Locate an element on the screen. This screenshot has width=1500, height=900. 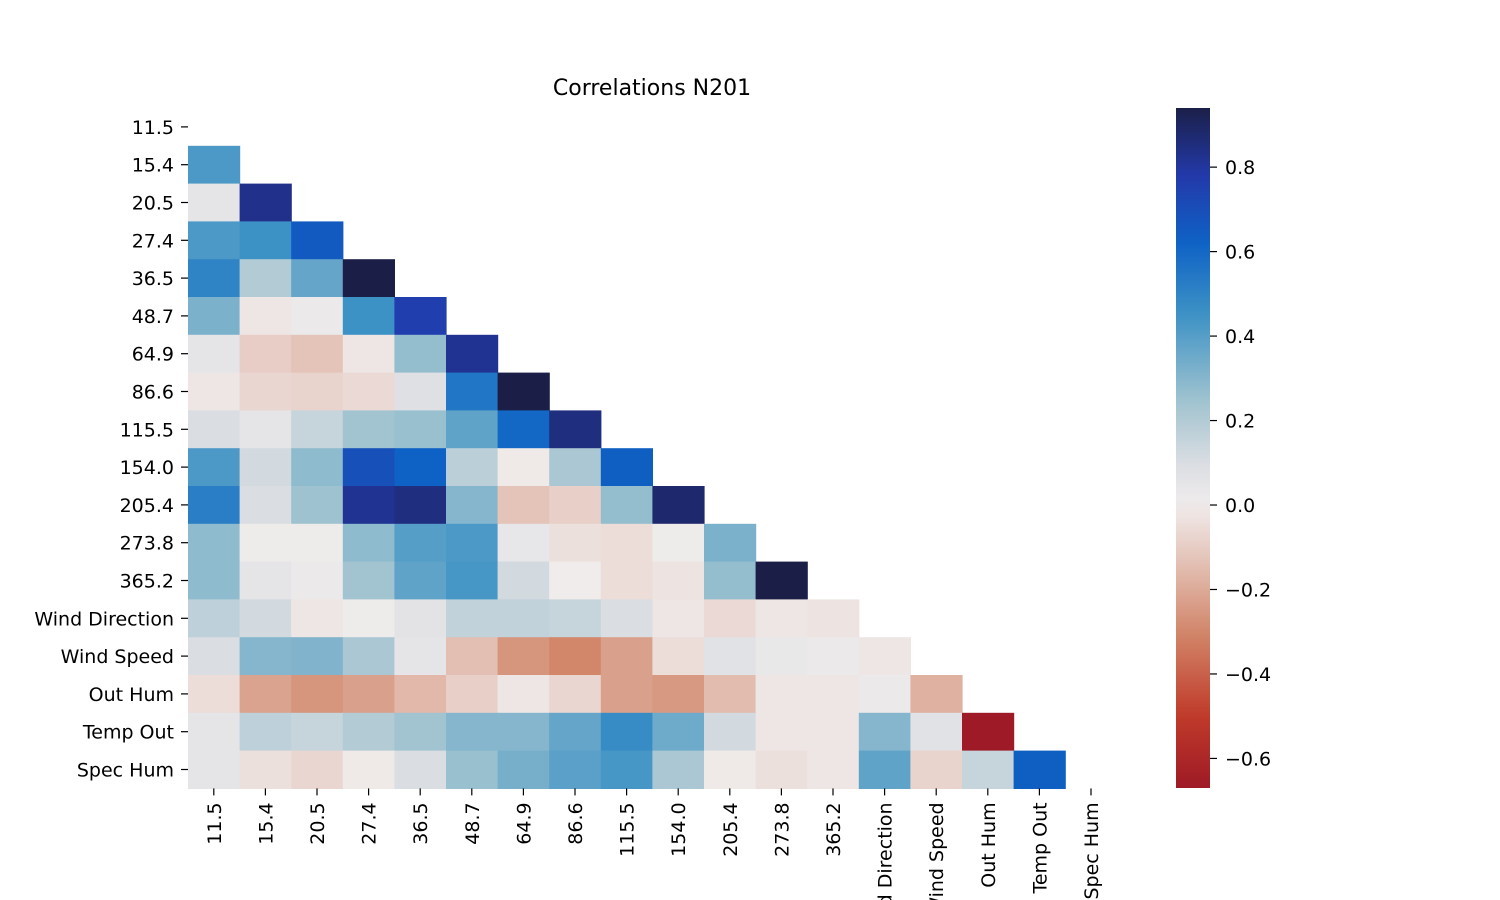
colorbar-tick-label: 0.2 is located at coordinates (1240, 422).